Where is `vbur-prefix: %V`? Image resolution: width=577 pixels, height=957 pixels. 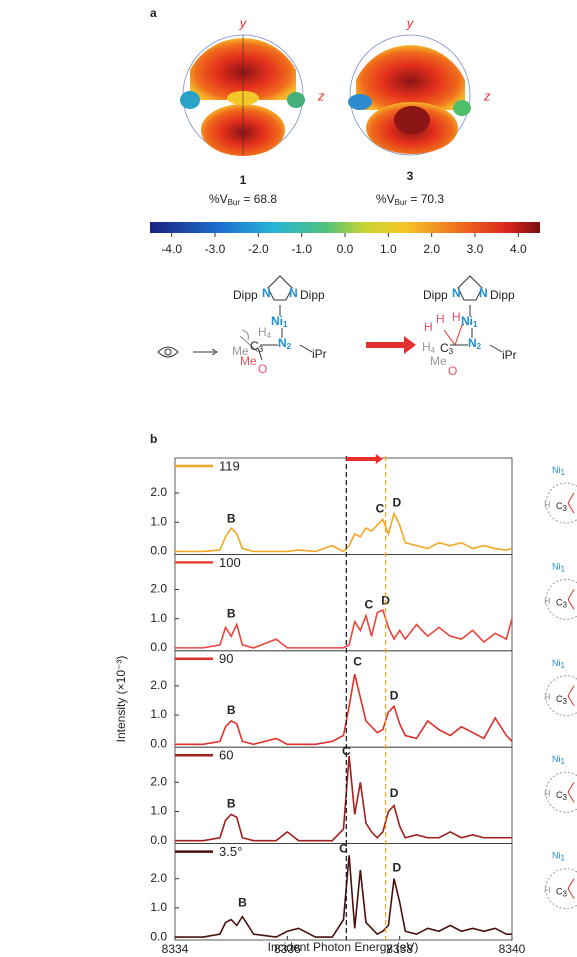
vbur-prefix: %V is located at coordinates (218, 199).